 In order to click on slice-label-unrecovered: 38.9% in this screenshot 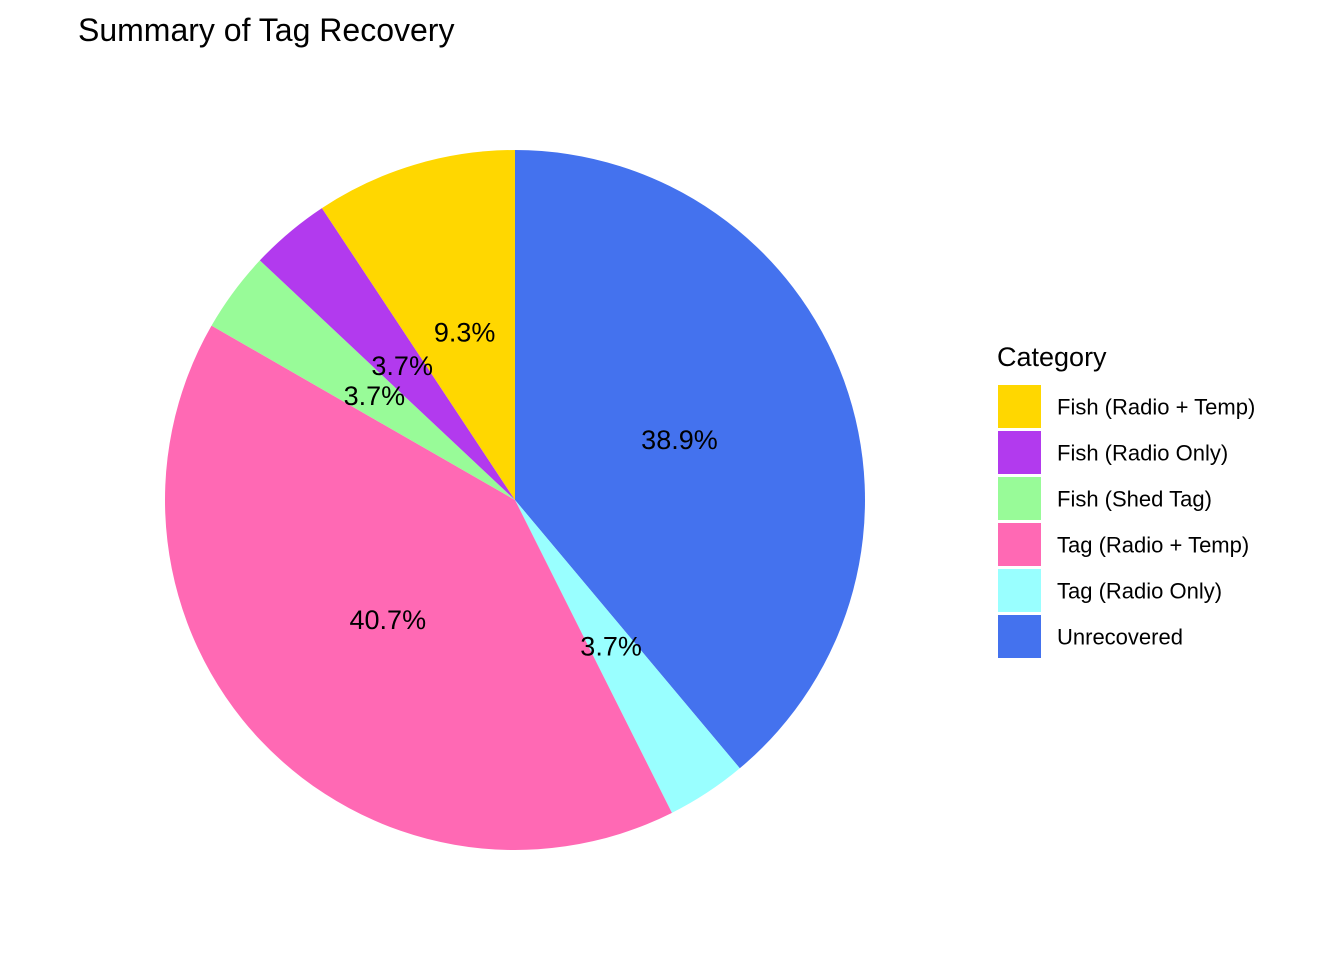, I will do `click(679, 440)`.